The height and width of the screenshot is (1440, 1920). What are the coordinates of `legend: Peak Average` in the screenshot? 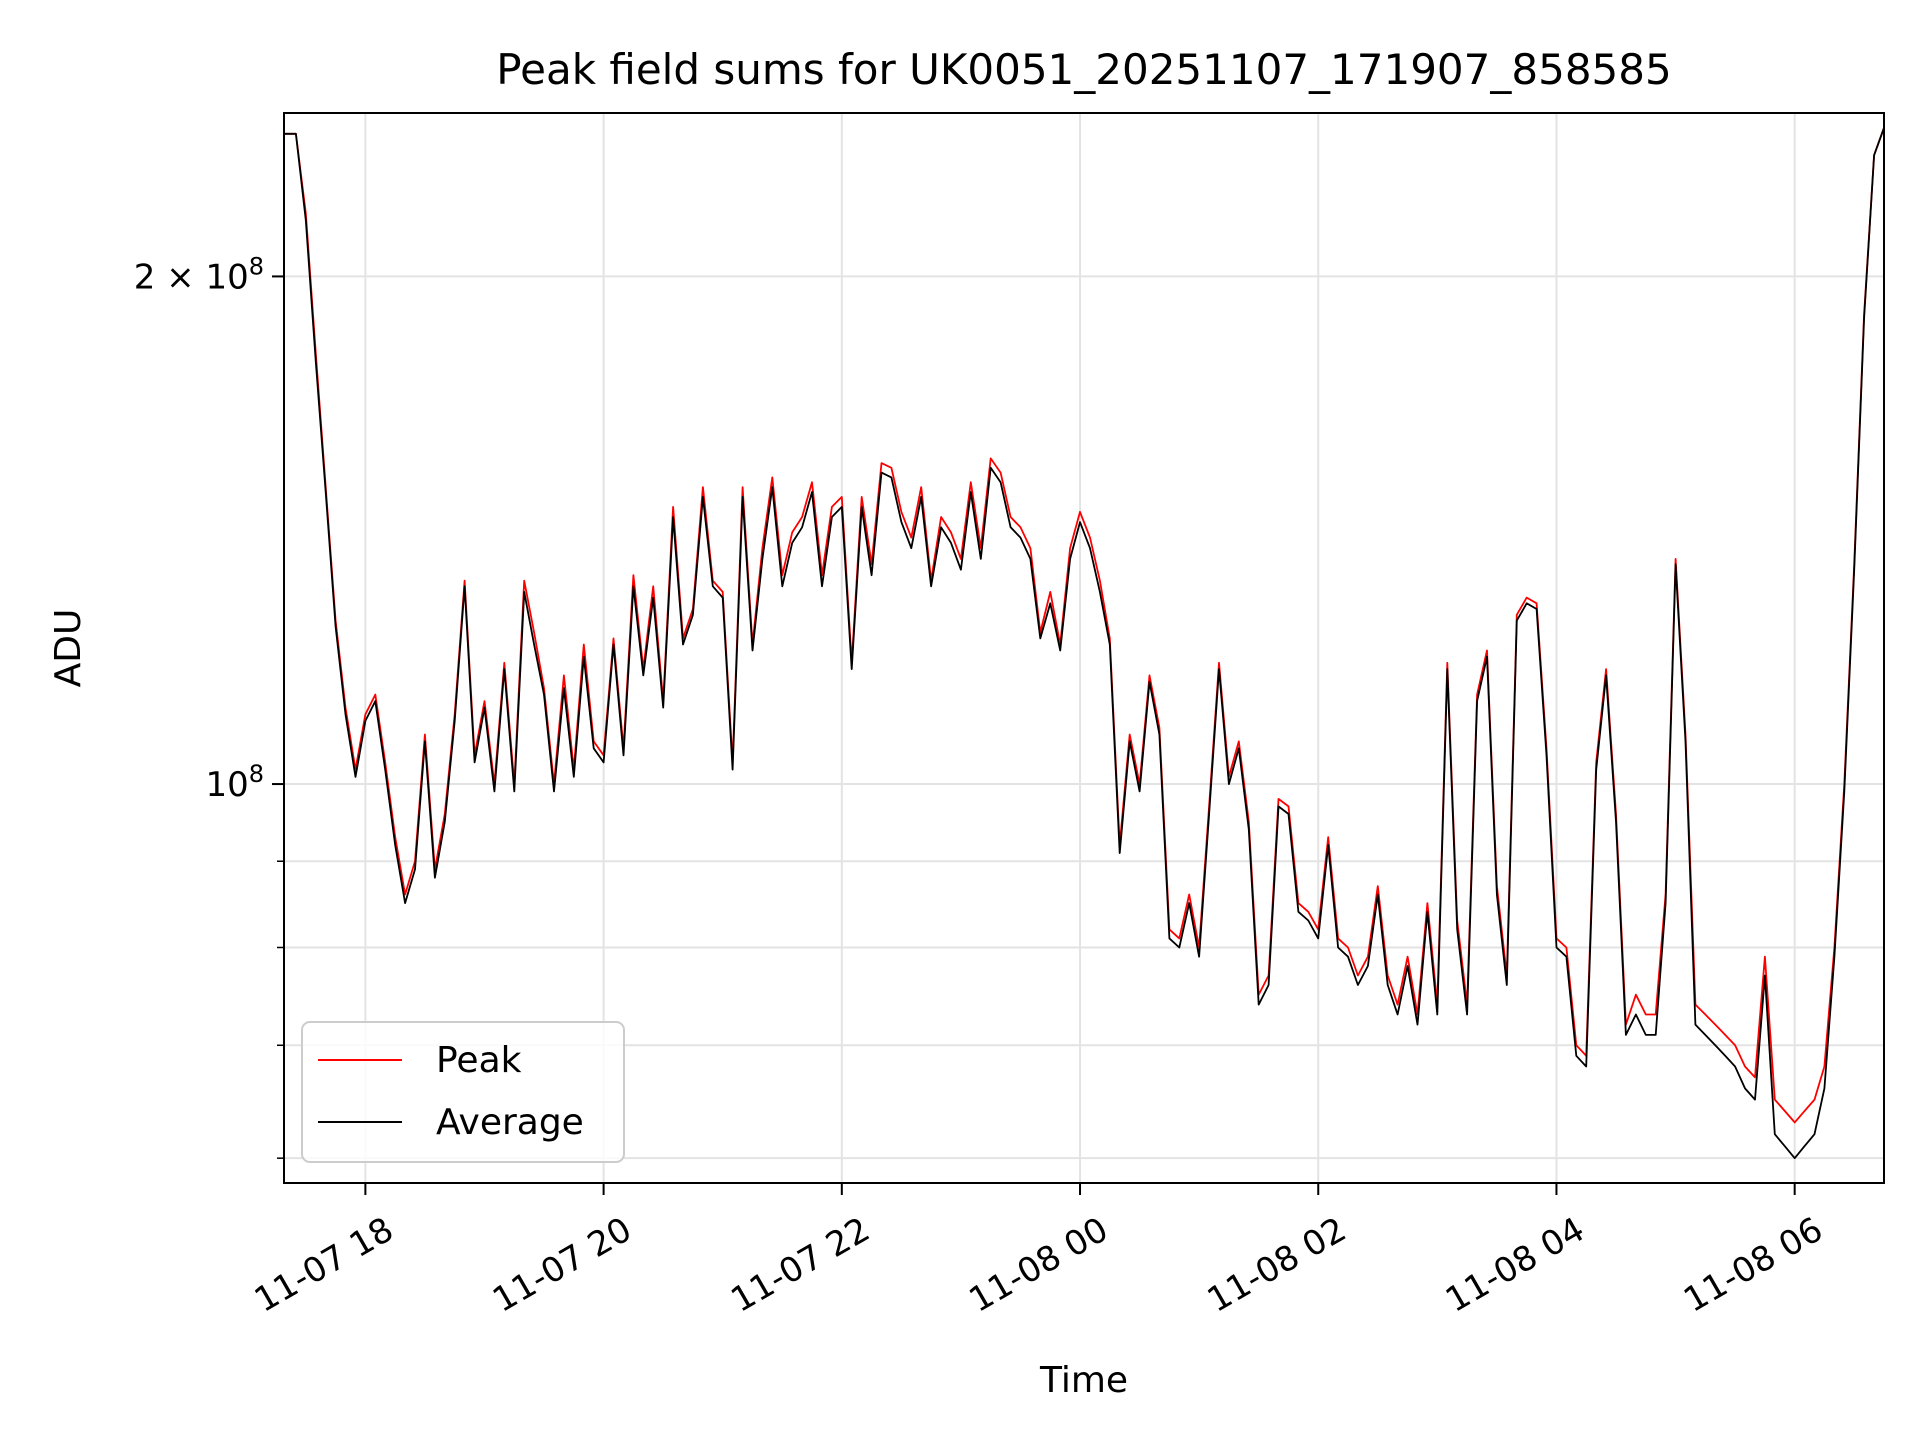 It's located at (463, 1092).